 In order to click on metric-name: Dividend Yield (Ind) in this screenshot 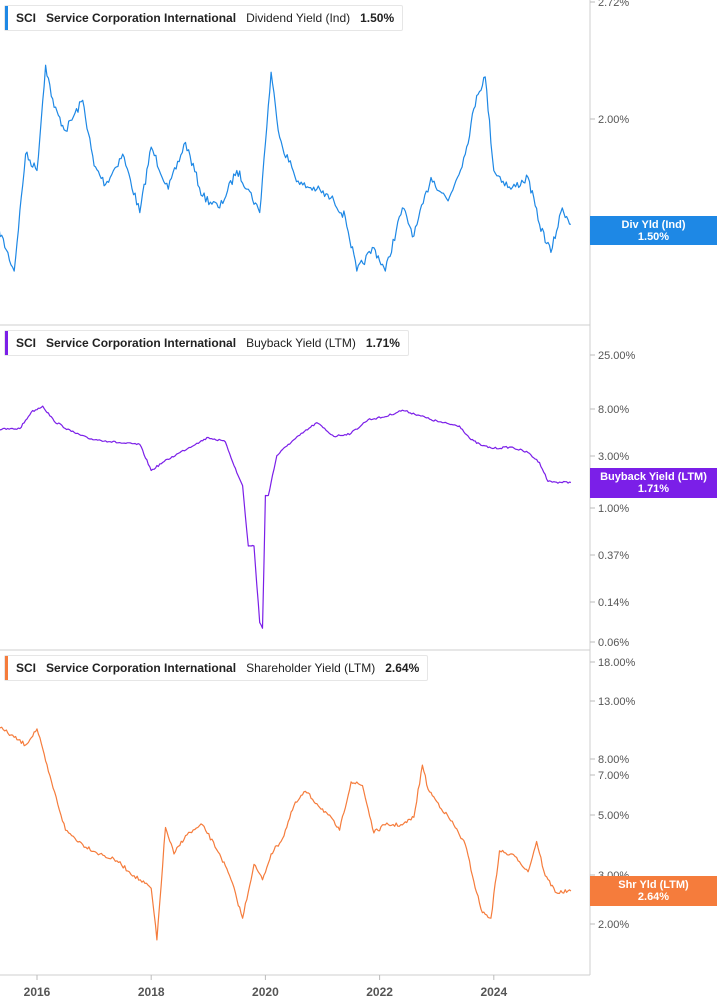, I will do `click(298, 18)`.